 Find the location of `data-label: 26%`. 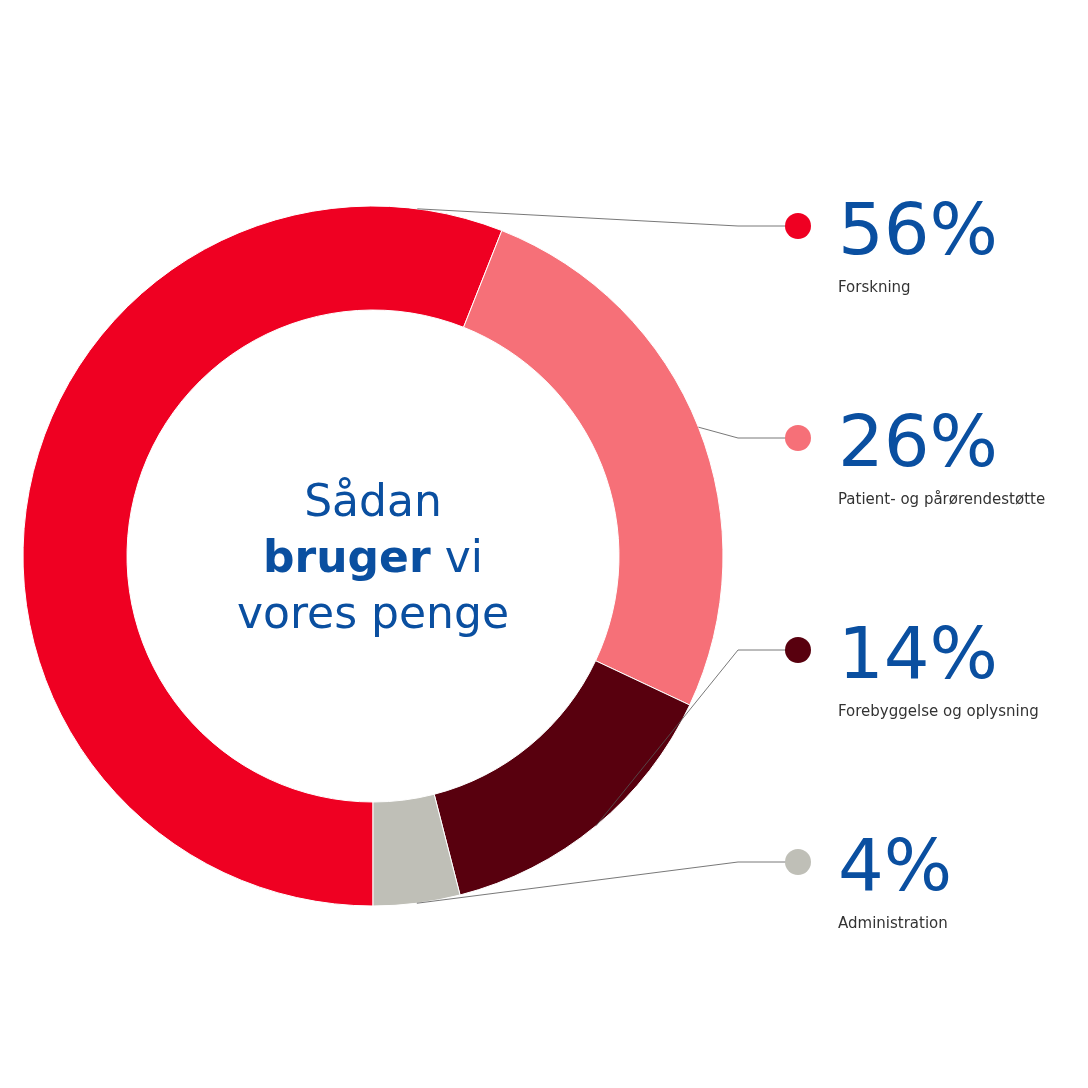

data-label: 26% is located at coordinates (918, 441).